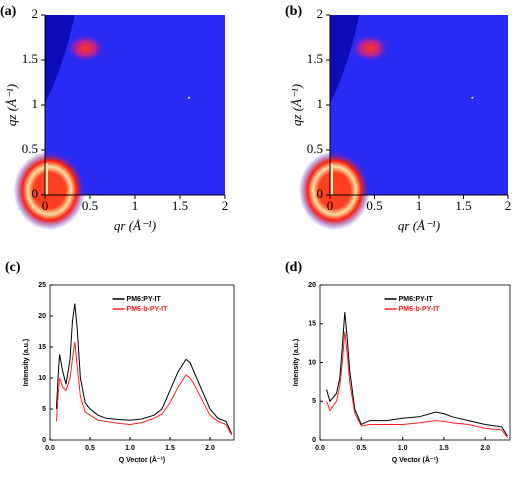 The width and height of the screenshot is (516, 479). I want to click on panel-label: (a), so click(8, 11).